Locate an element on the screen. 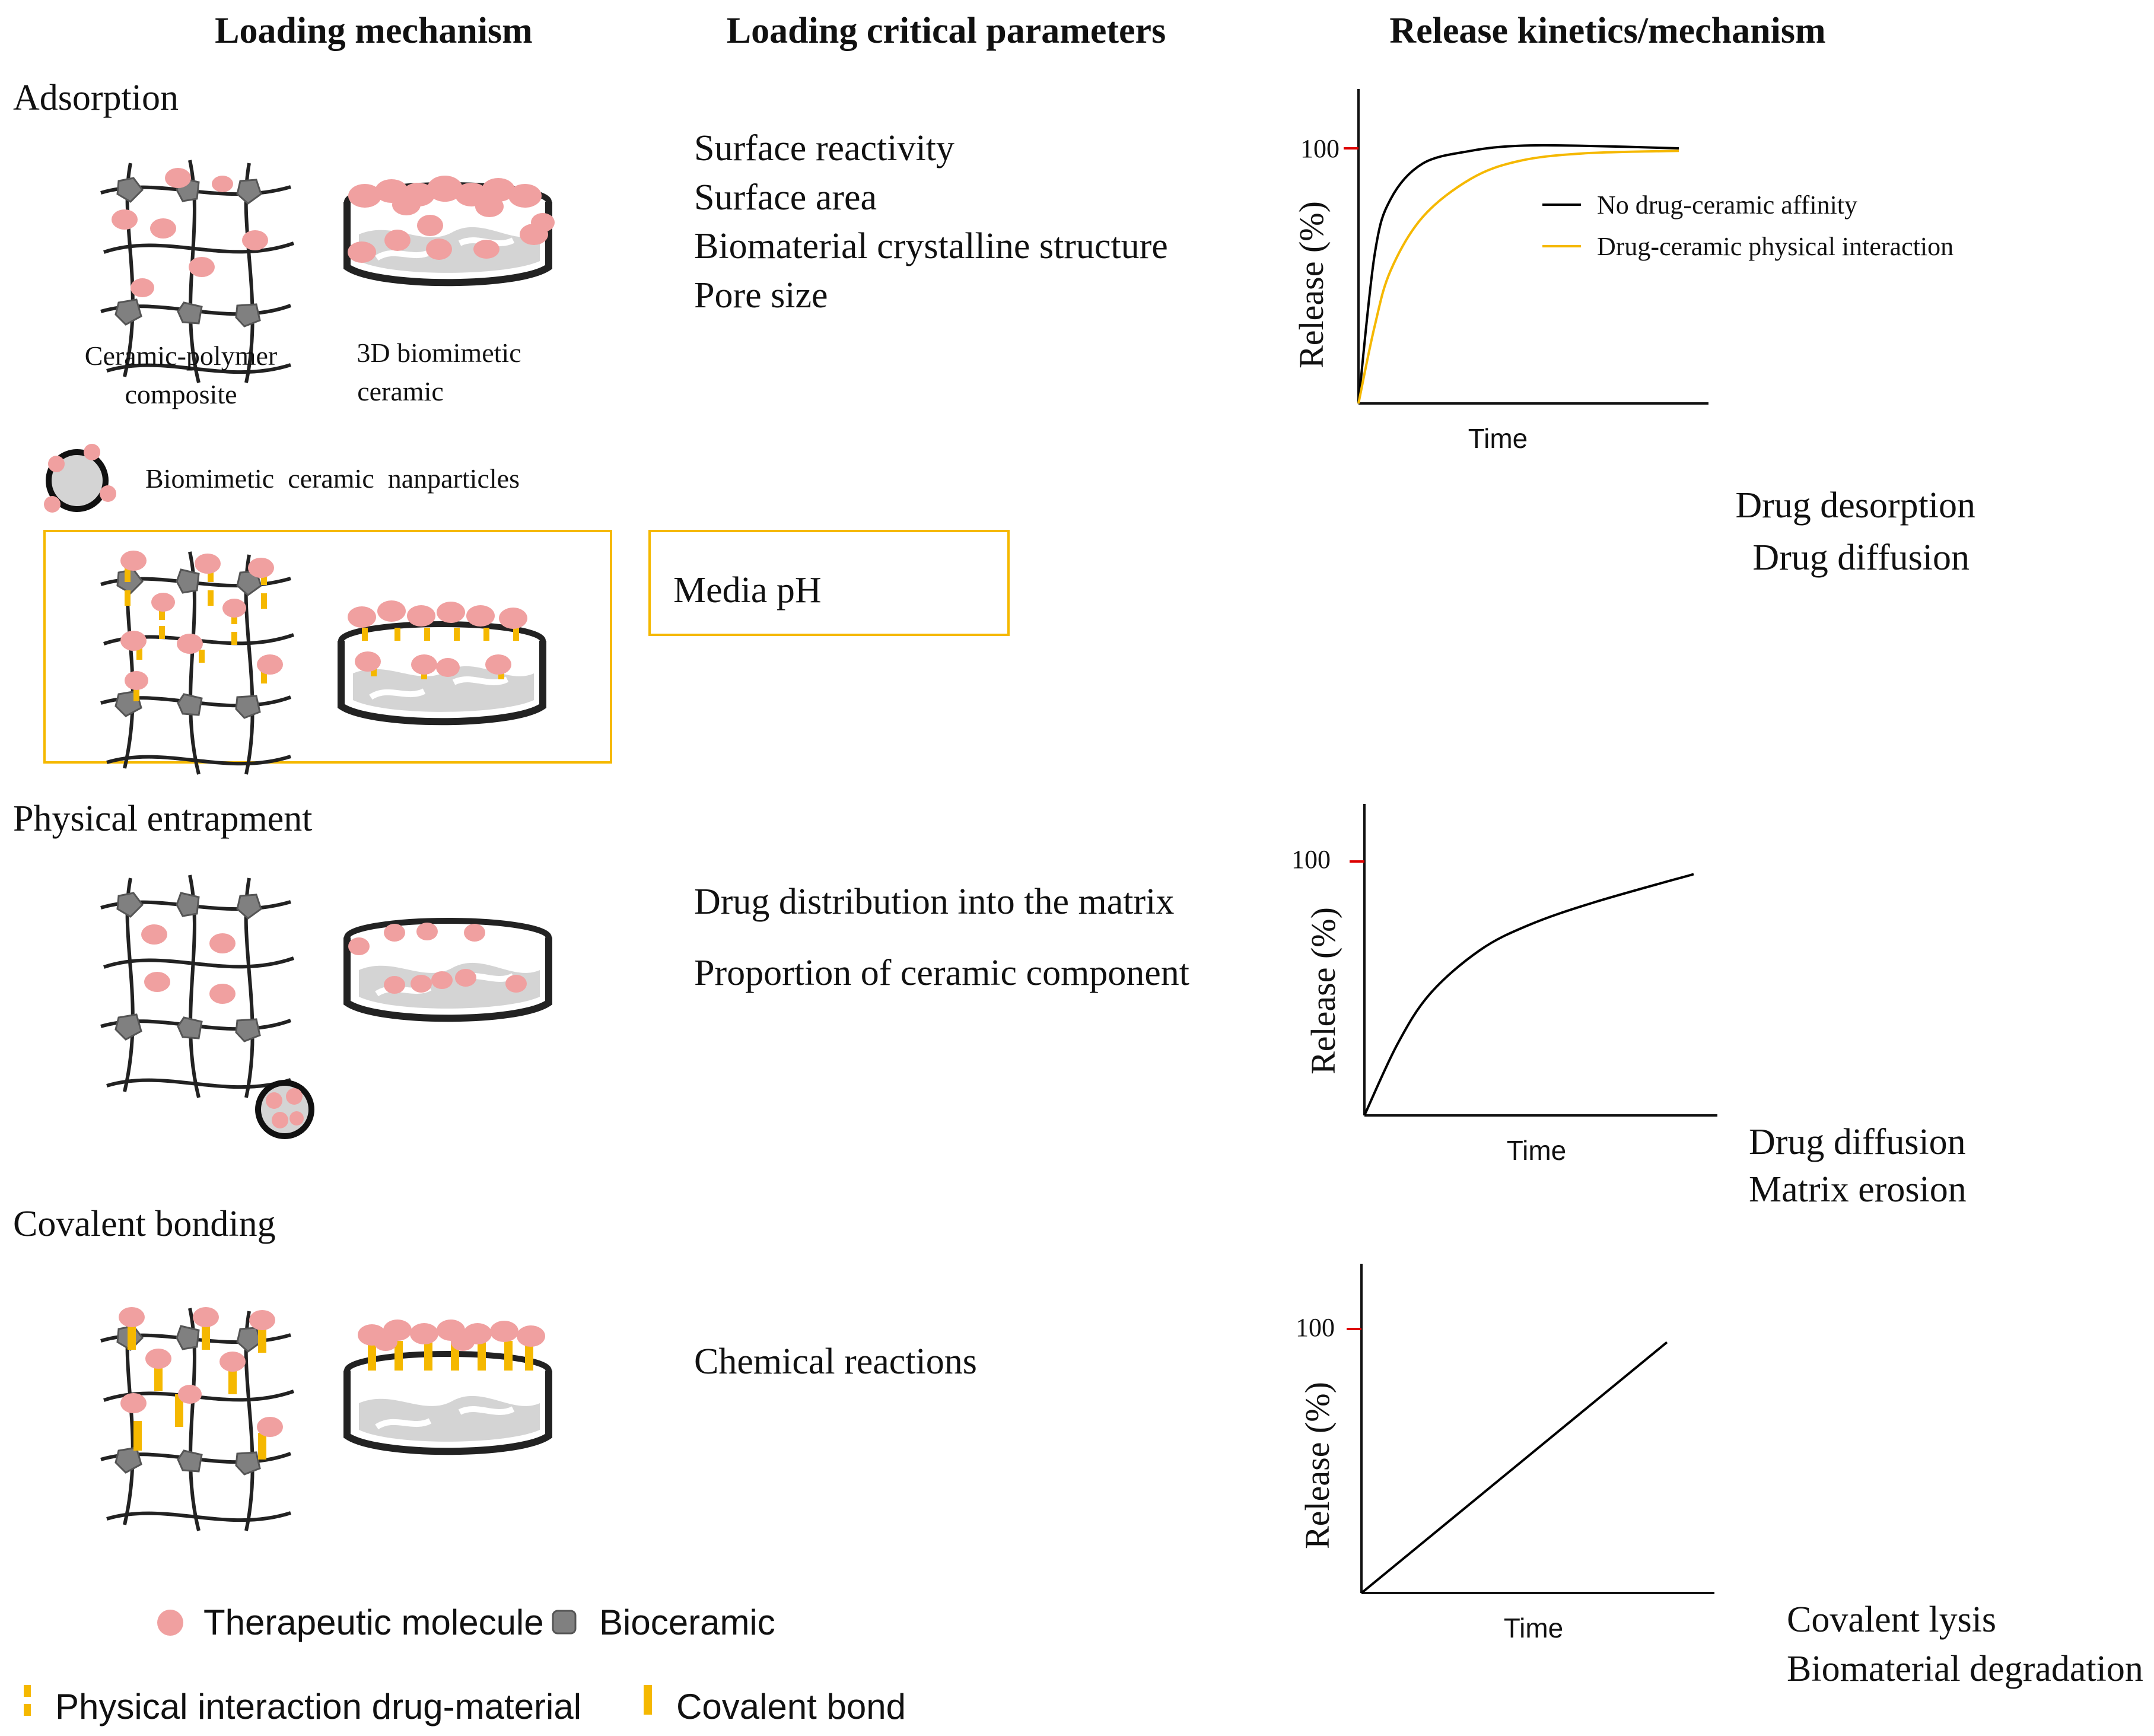  adsorption-composite-illustration is located at coordinates (197, 271).